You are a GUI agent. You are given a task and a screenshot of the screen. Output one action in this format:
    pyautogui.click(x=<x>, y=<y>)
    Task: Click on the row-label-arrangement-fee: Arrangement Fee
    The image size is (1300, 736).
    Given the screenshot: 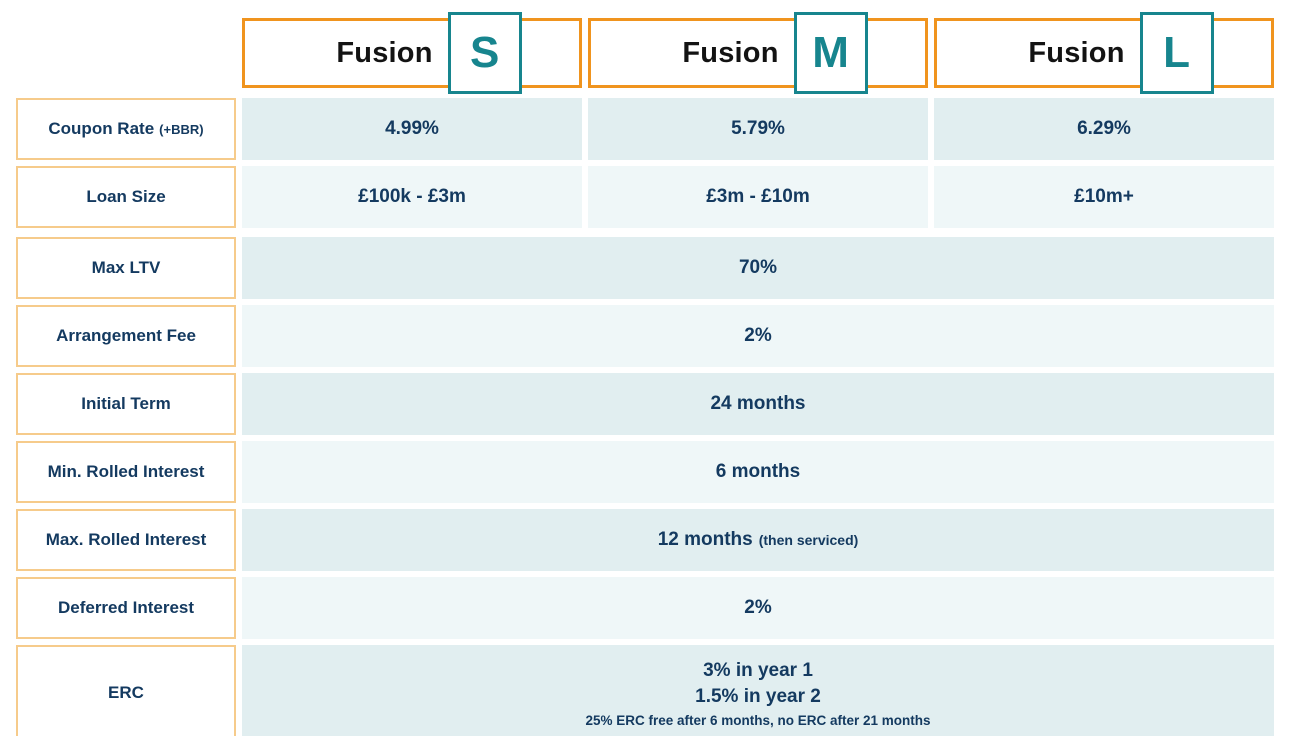 What is the action you would take?
    pyautogui.click(x=126, y=336)
    